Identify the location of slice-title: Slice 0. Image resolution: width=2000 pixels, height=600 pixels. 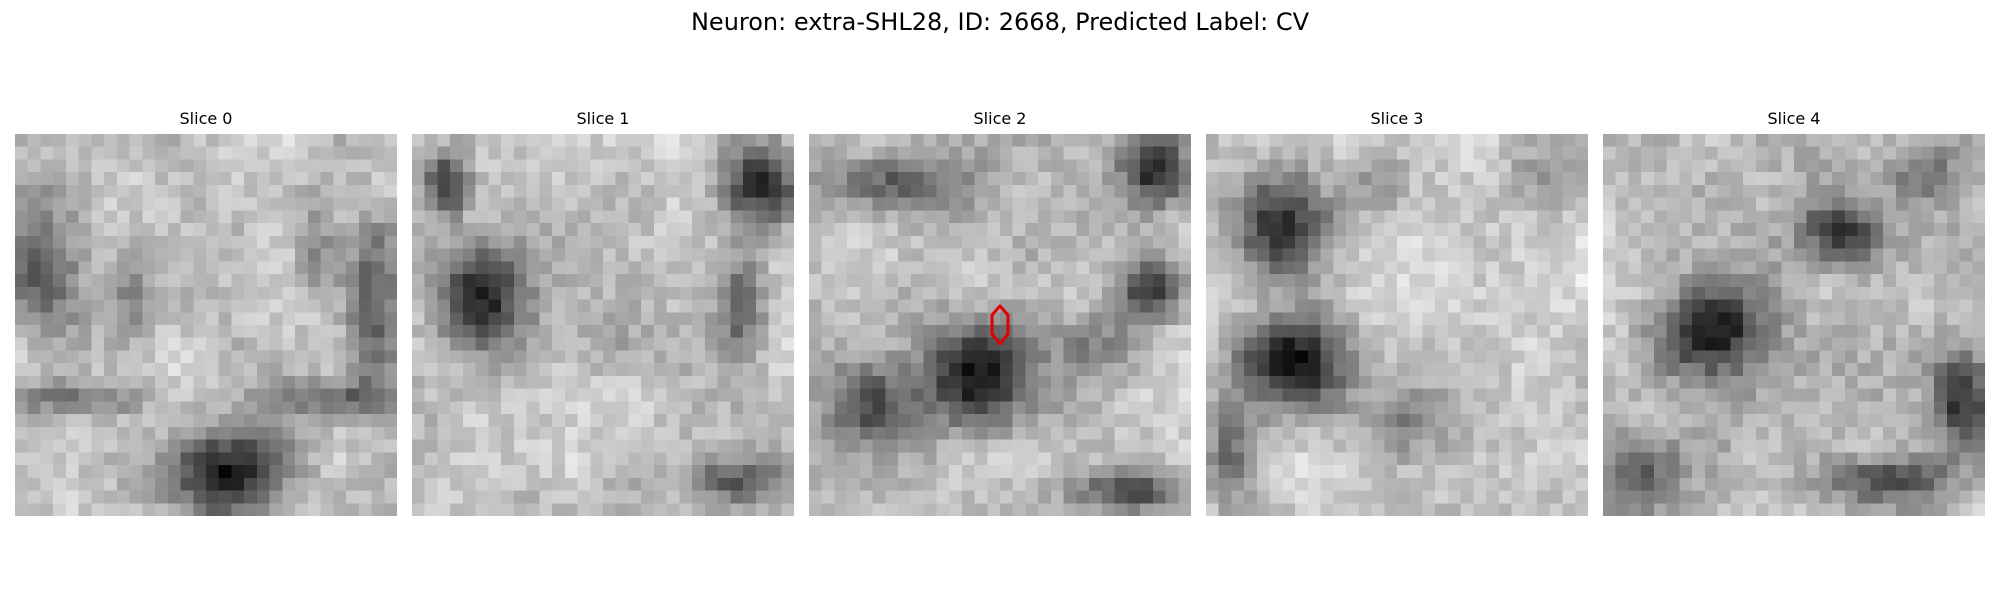
(206, 118).